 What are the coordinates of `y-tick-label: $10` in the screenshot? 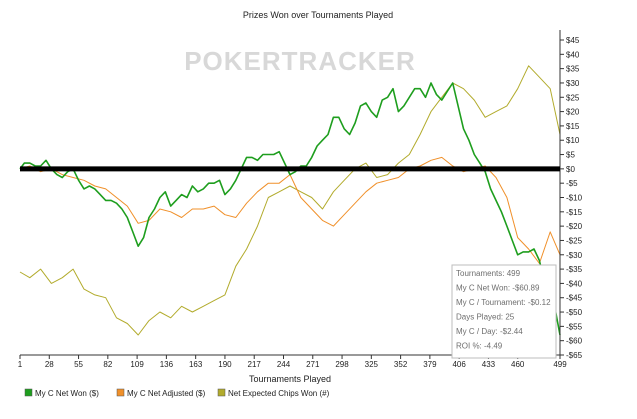 It's located at (573, 140).